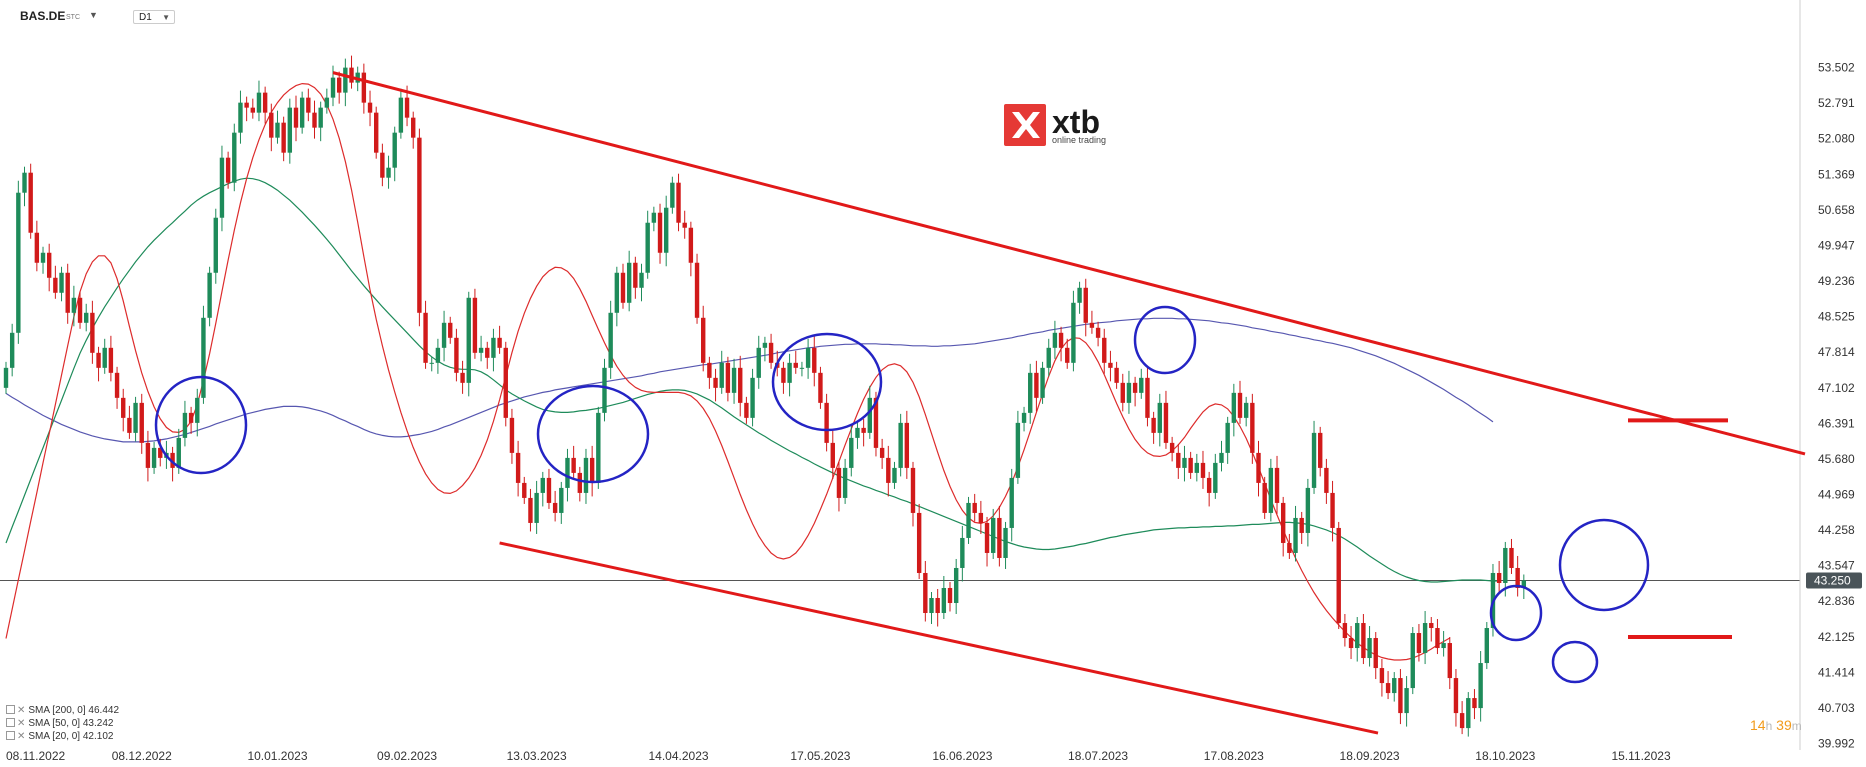  What do you see at coordinates (1234, 756) in the screenshot?
I see `x-tick-label: 17.08.2023` at bounding box center [1234, 756].